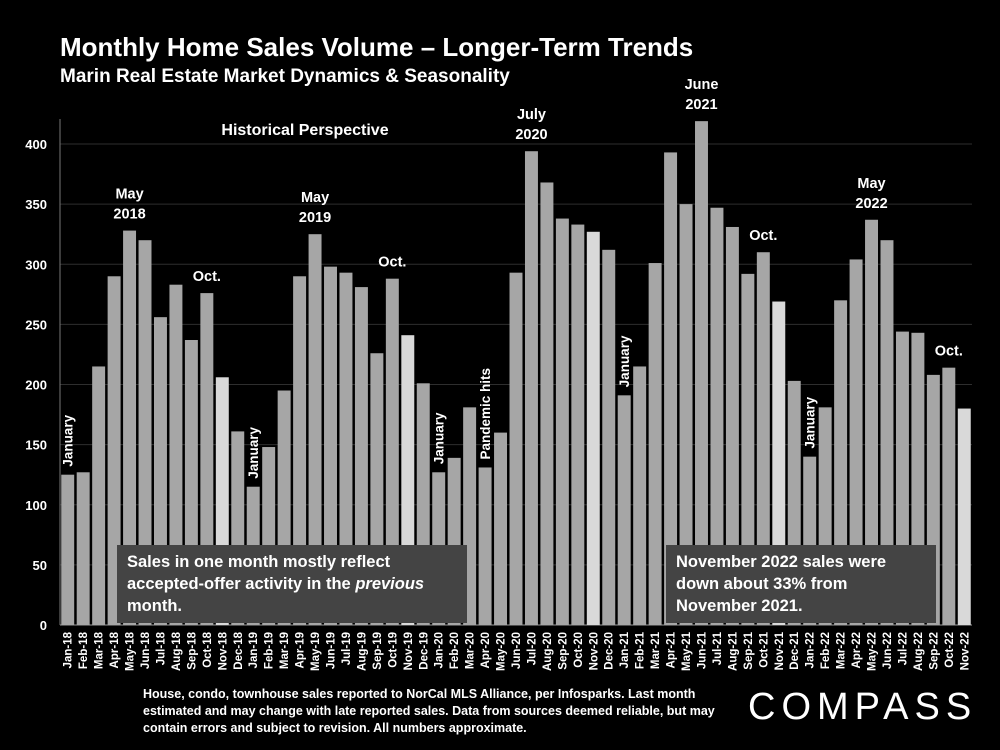 This screenshot has height=750, width=1000. What do you see at coordinates (129, 215) in the screenshot?
I see `annotation-label: 2018` at bounding box center [129, 215].